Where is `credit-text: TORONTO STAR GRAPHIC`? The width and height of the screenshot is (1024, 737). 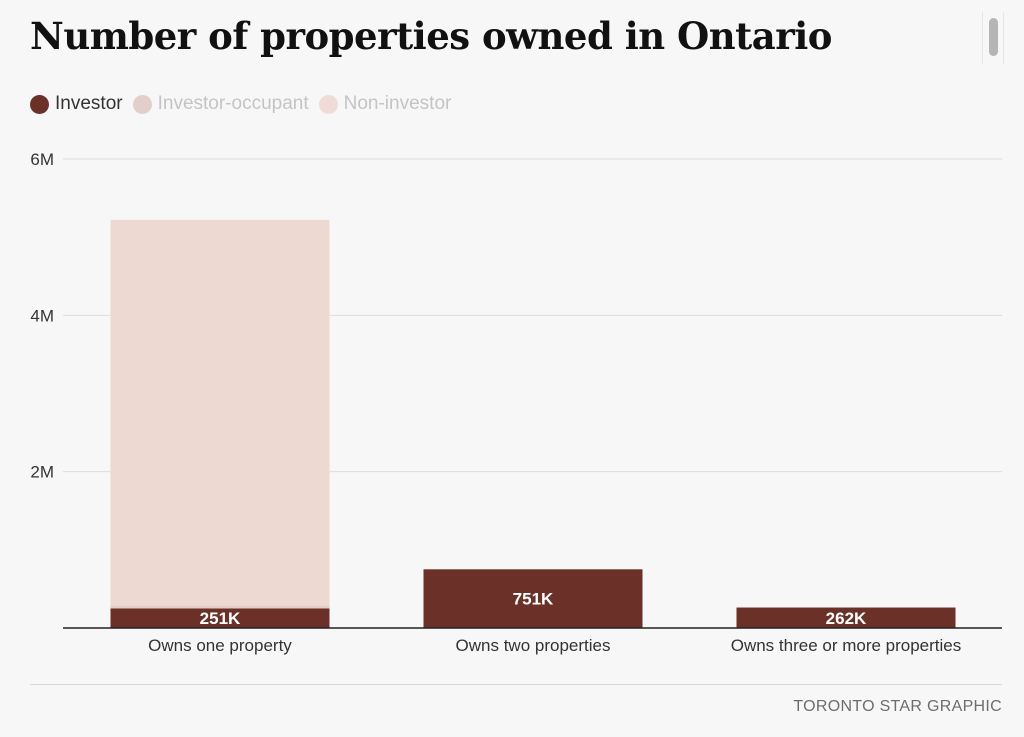
credit-text: TORONTO STAR GRAPHIC is located at coordinates (897, 706).